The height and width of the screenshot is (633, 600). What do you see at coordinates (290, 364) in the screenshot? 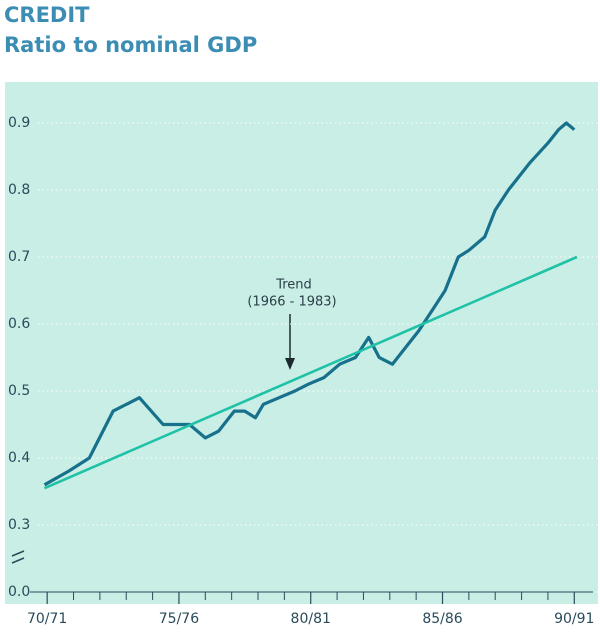
I see `annotation-arrowhead` at bounding box center [290, 364].